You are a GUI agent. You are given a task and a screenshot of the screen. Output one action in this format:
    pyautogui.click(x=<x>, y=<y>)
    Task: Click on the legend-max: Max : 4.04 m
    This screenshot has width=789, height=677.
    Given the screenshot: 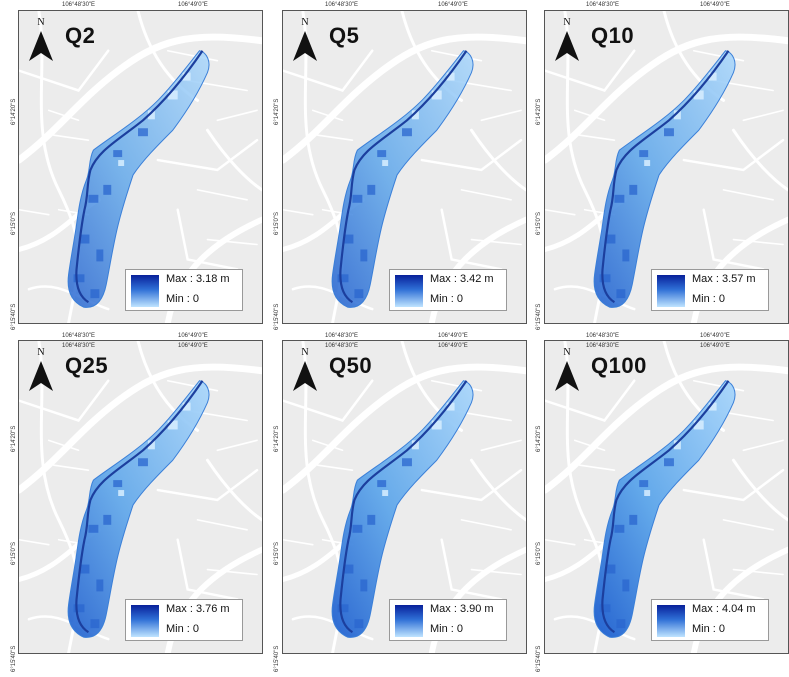 What is the action you would take?
    pyautogui.click(x=724, y=609)
    